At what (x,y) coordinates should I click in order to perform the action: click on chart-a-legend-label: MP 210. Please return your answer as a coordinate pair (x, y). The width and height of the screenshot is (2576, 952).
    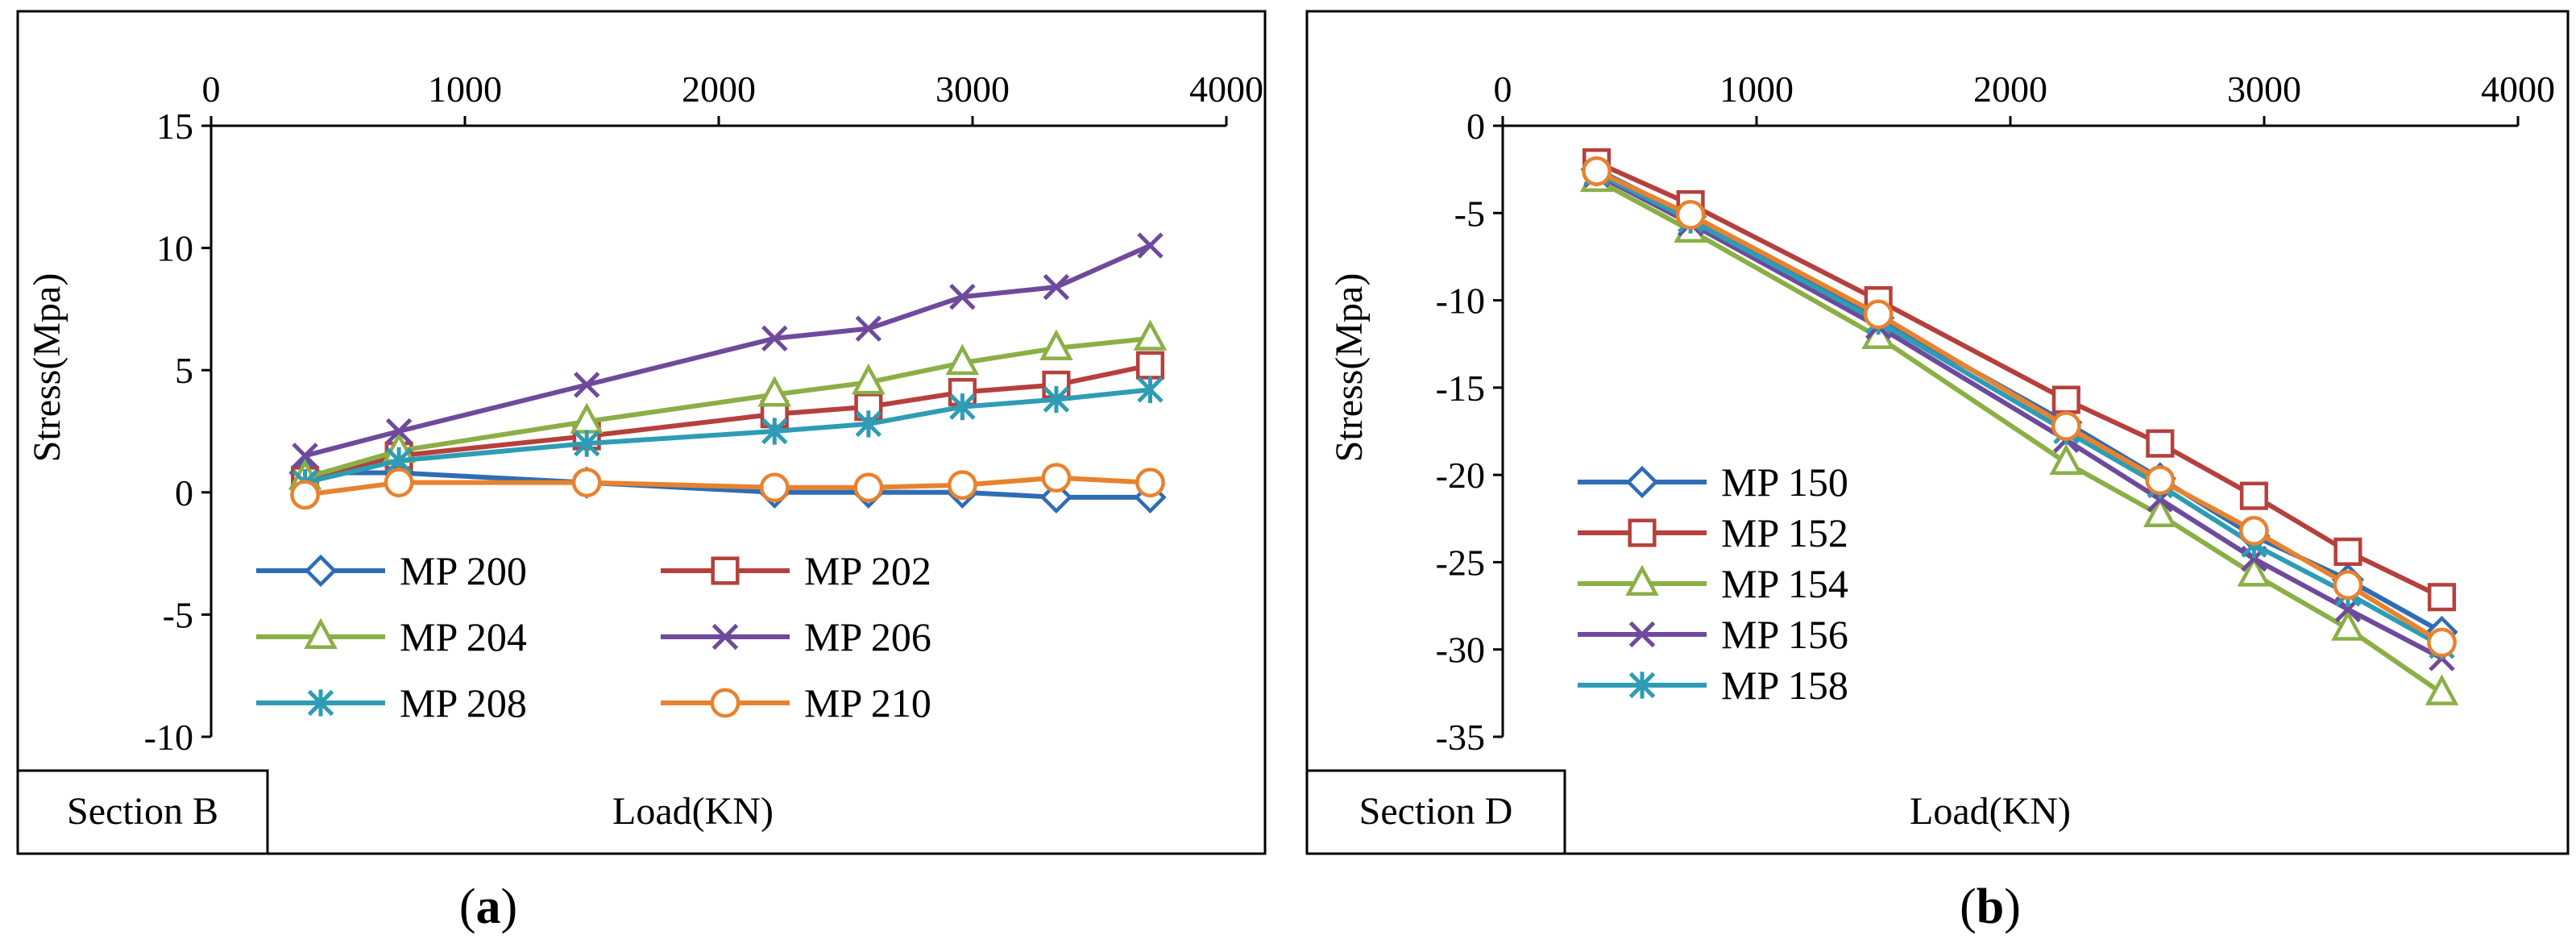
    Looking at the image, I should click on (867, 702).